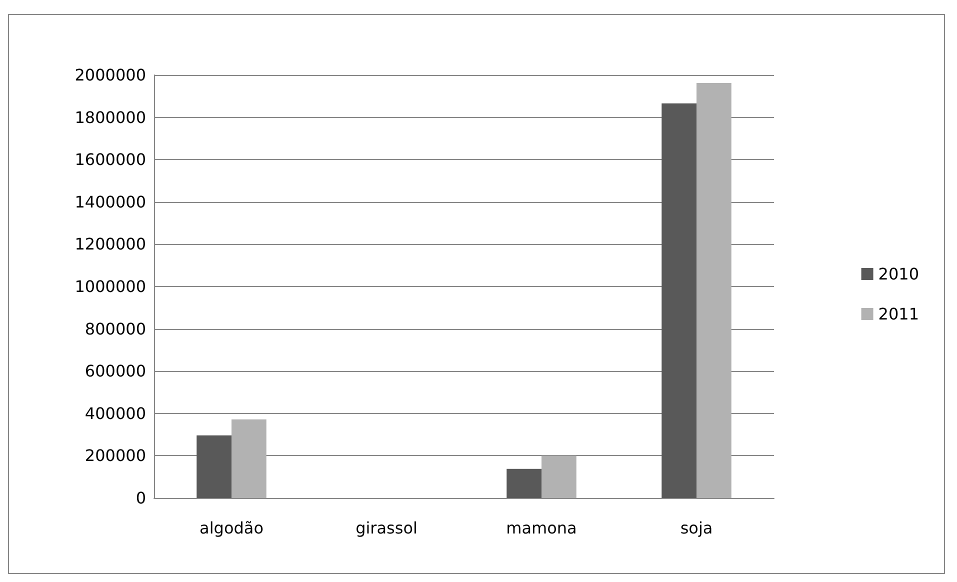 The height and width of the screenshot is (582, 957). I want to click on x-tick-label: mamona, so click(541, 528).